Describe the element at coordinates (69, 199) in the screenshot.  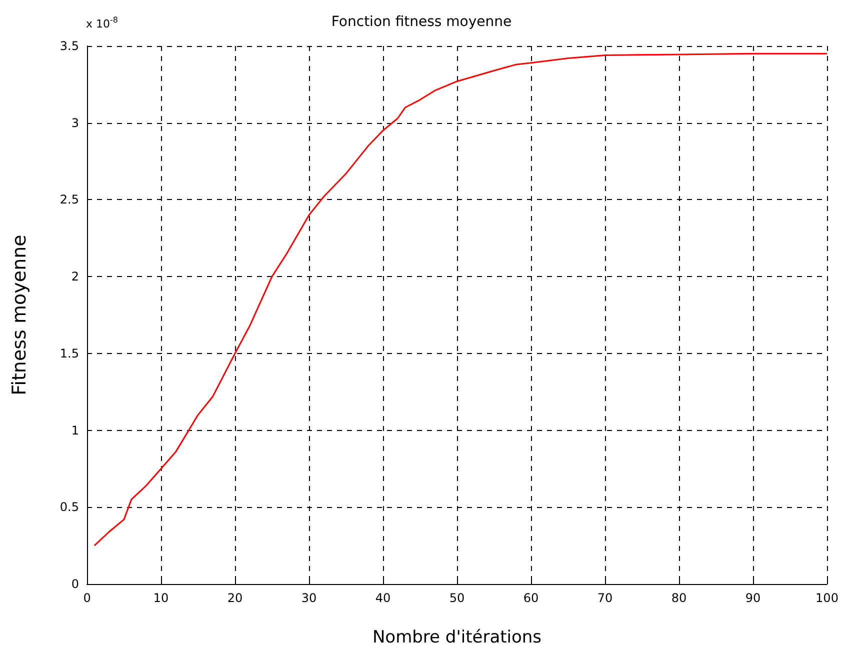
I see `y-tick-label: 2.5` at that location.